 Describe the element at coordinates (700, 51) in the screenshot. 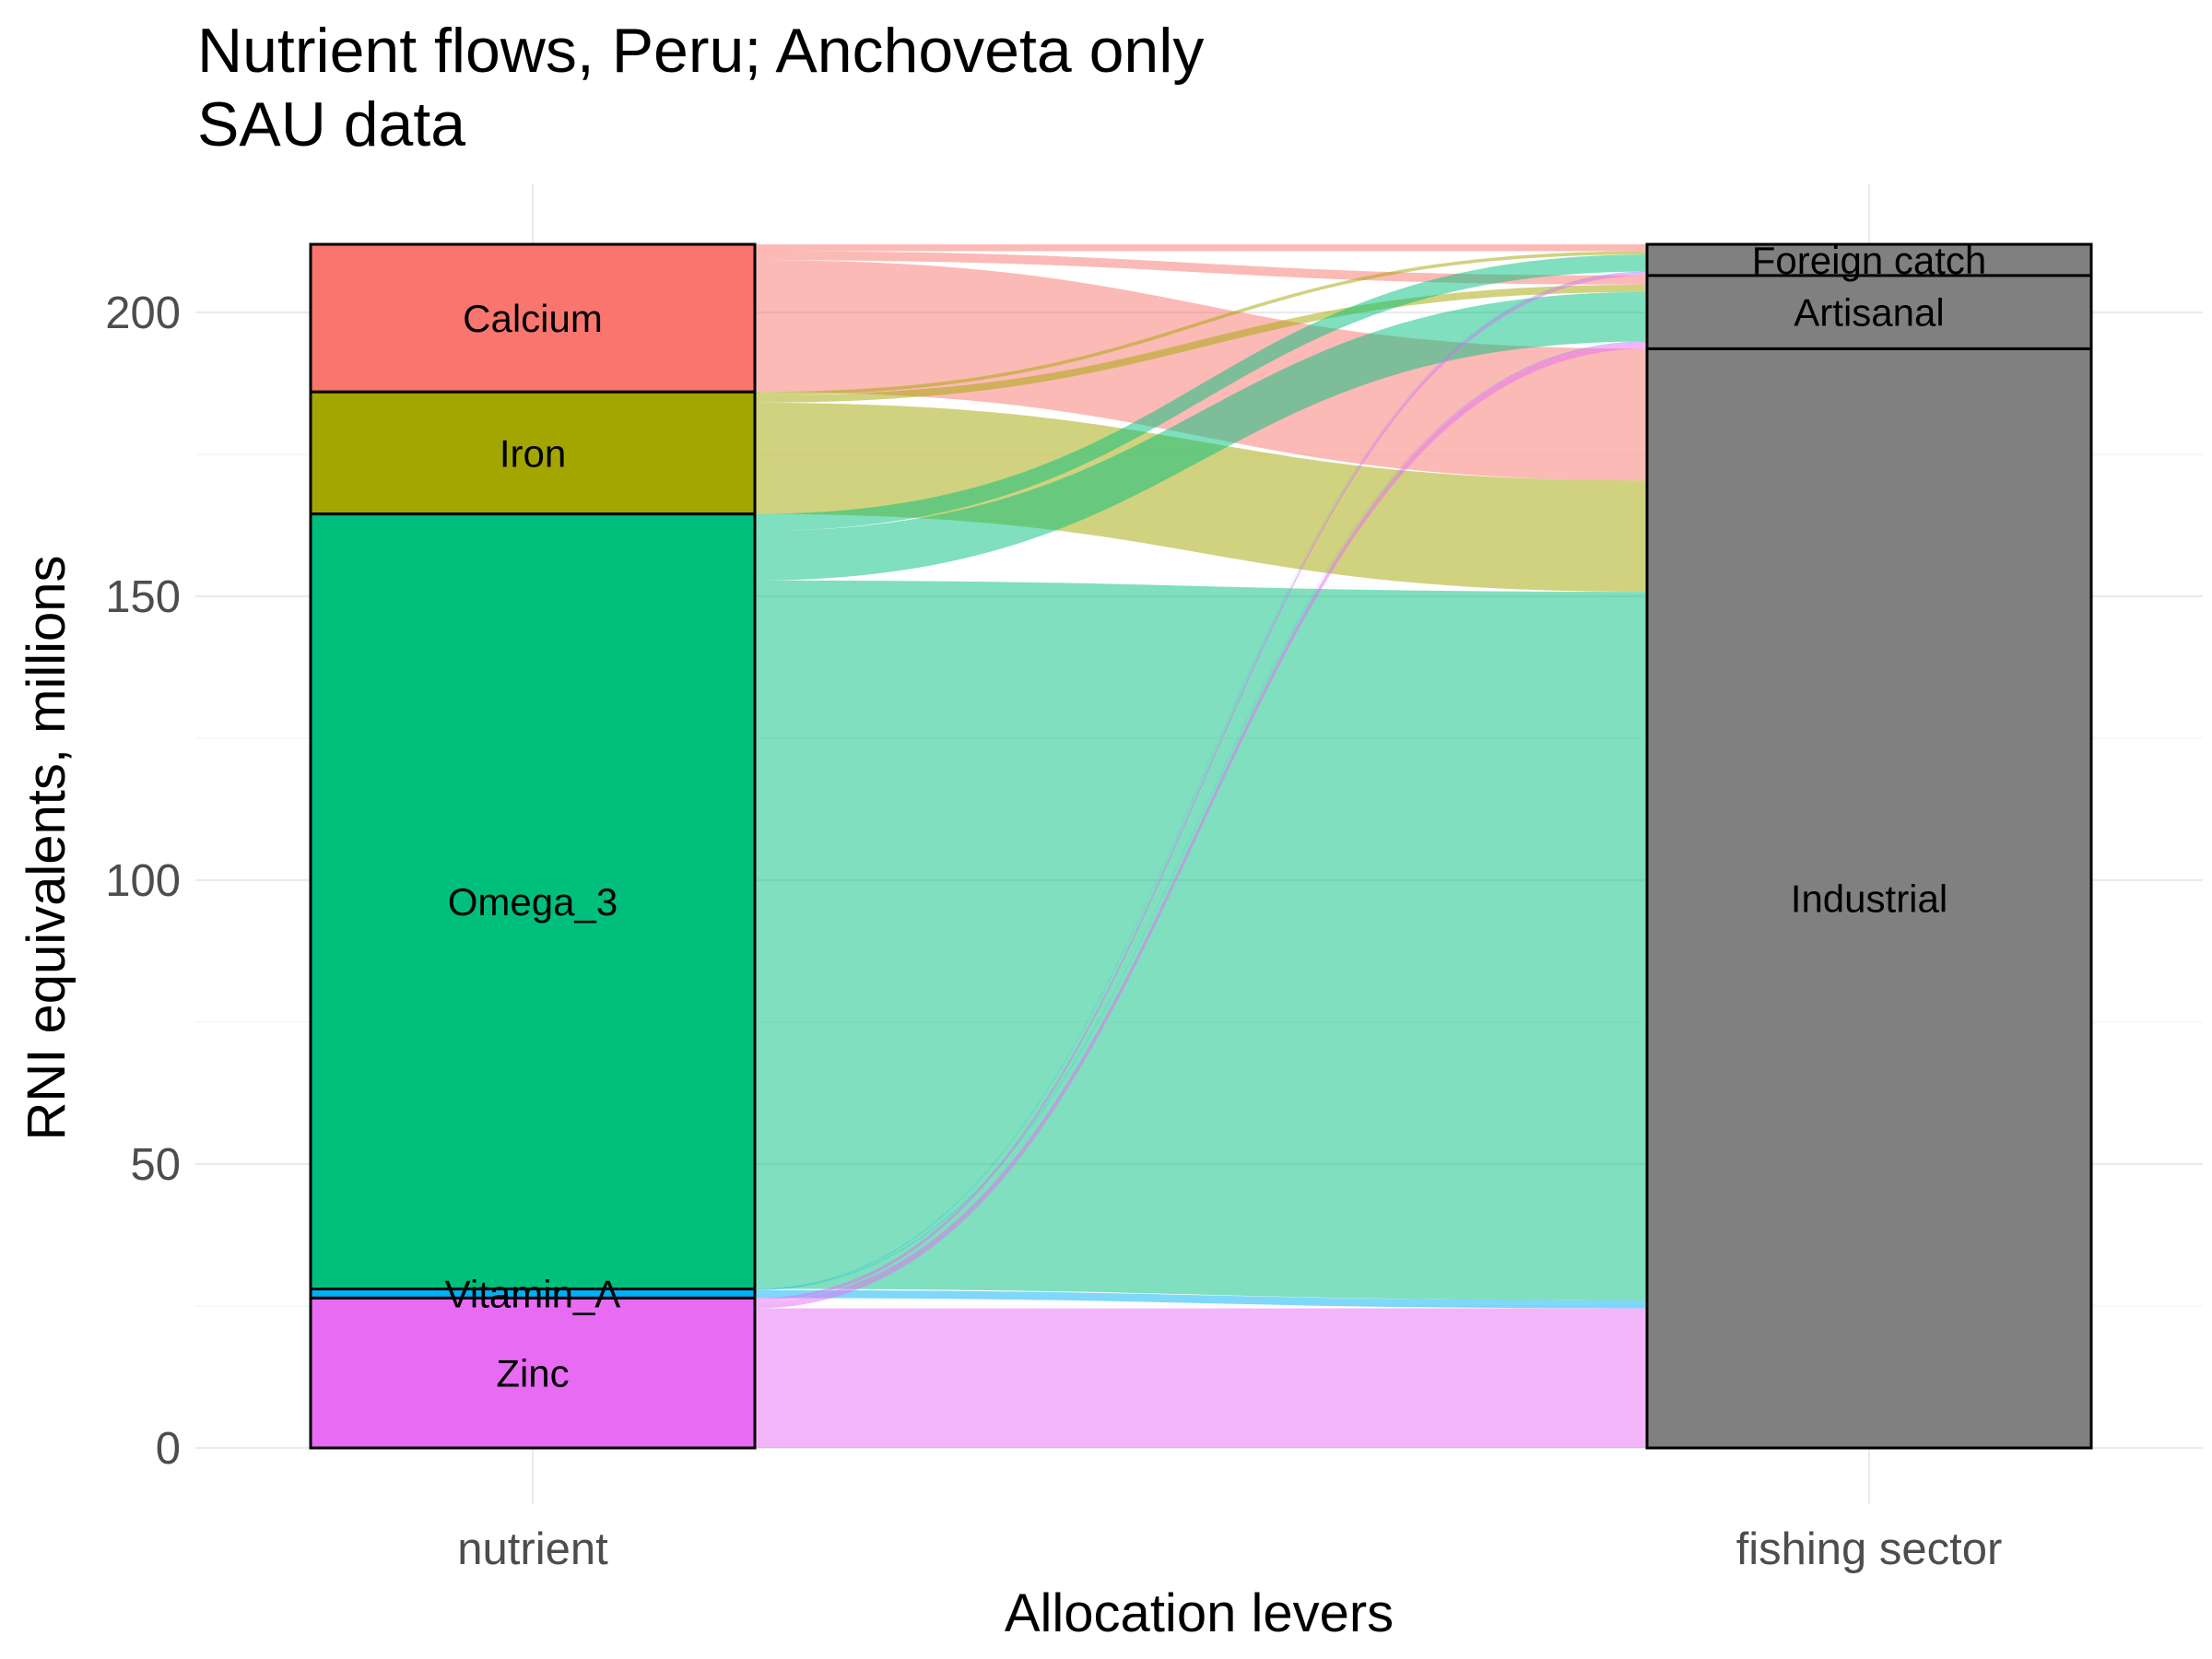

I see `chart-title: Nutrient flows, Peru; Anchoveta only` at that location.